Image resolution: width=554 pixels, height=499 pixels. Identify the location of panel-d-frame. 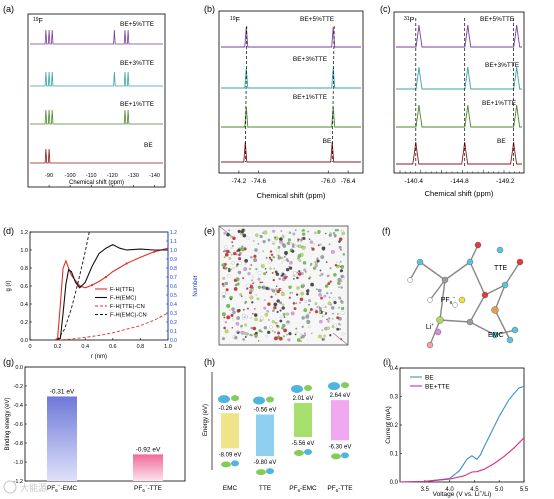
(99, 286).